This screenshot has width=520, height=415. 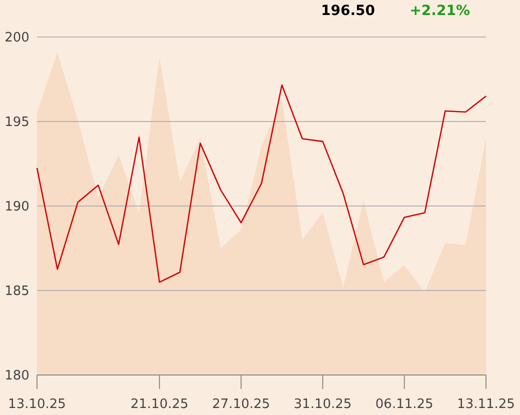 What do you see at coordinates (17, 292) in the screenshot?
I see `y-tick-label: 185` at bounding box center [17, 292].